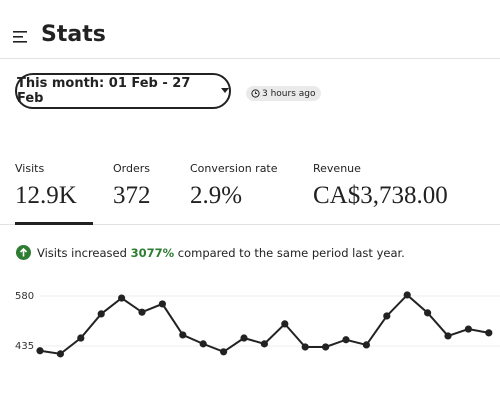  What do you see at coordinates (289, 93) in the screenshot?
I see `updated-text: 3 hours ago` at bounding box center [289, 93].